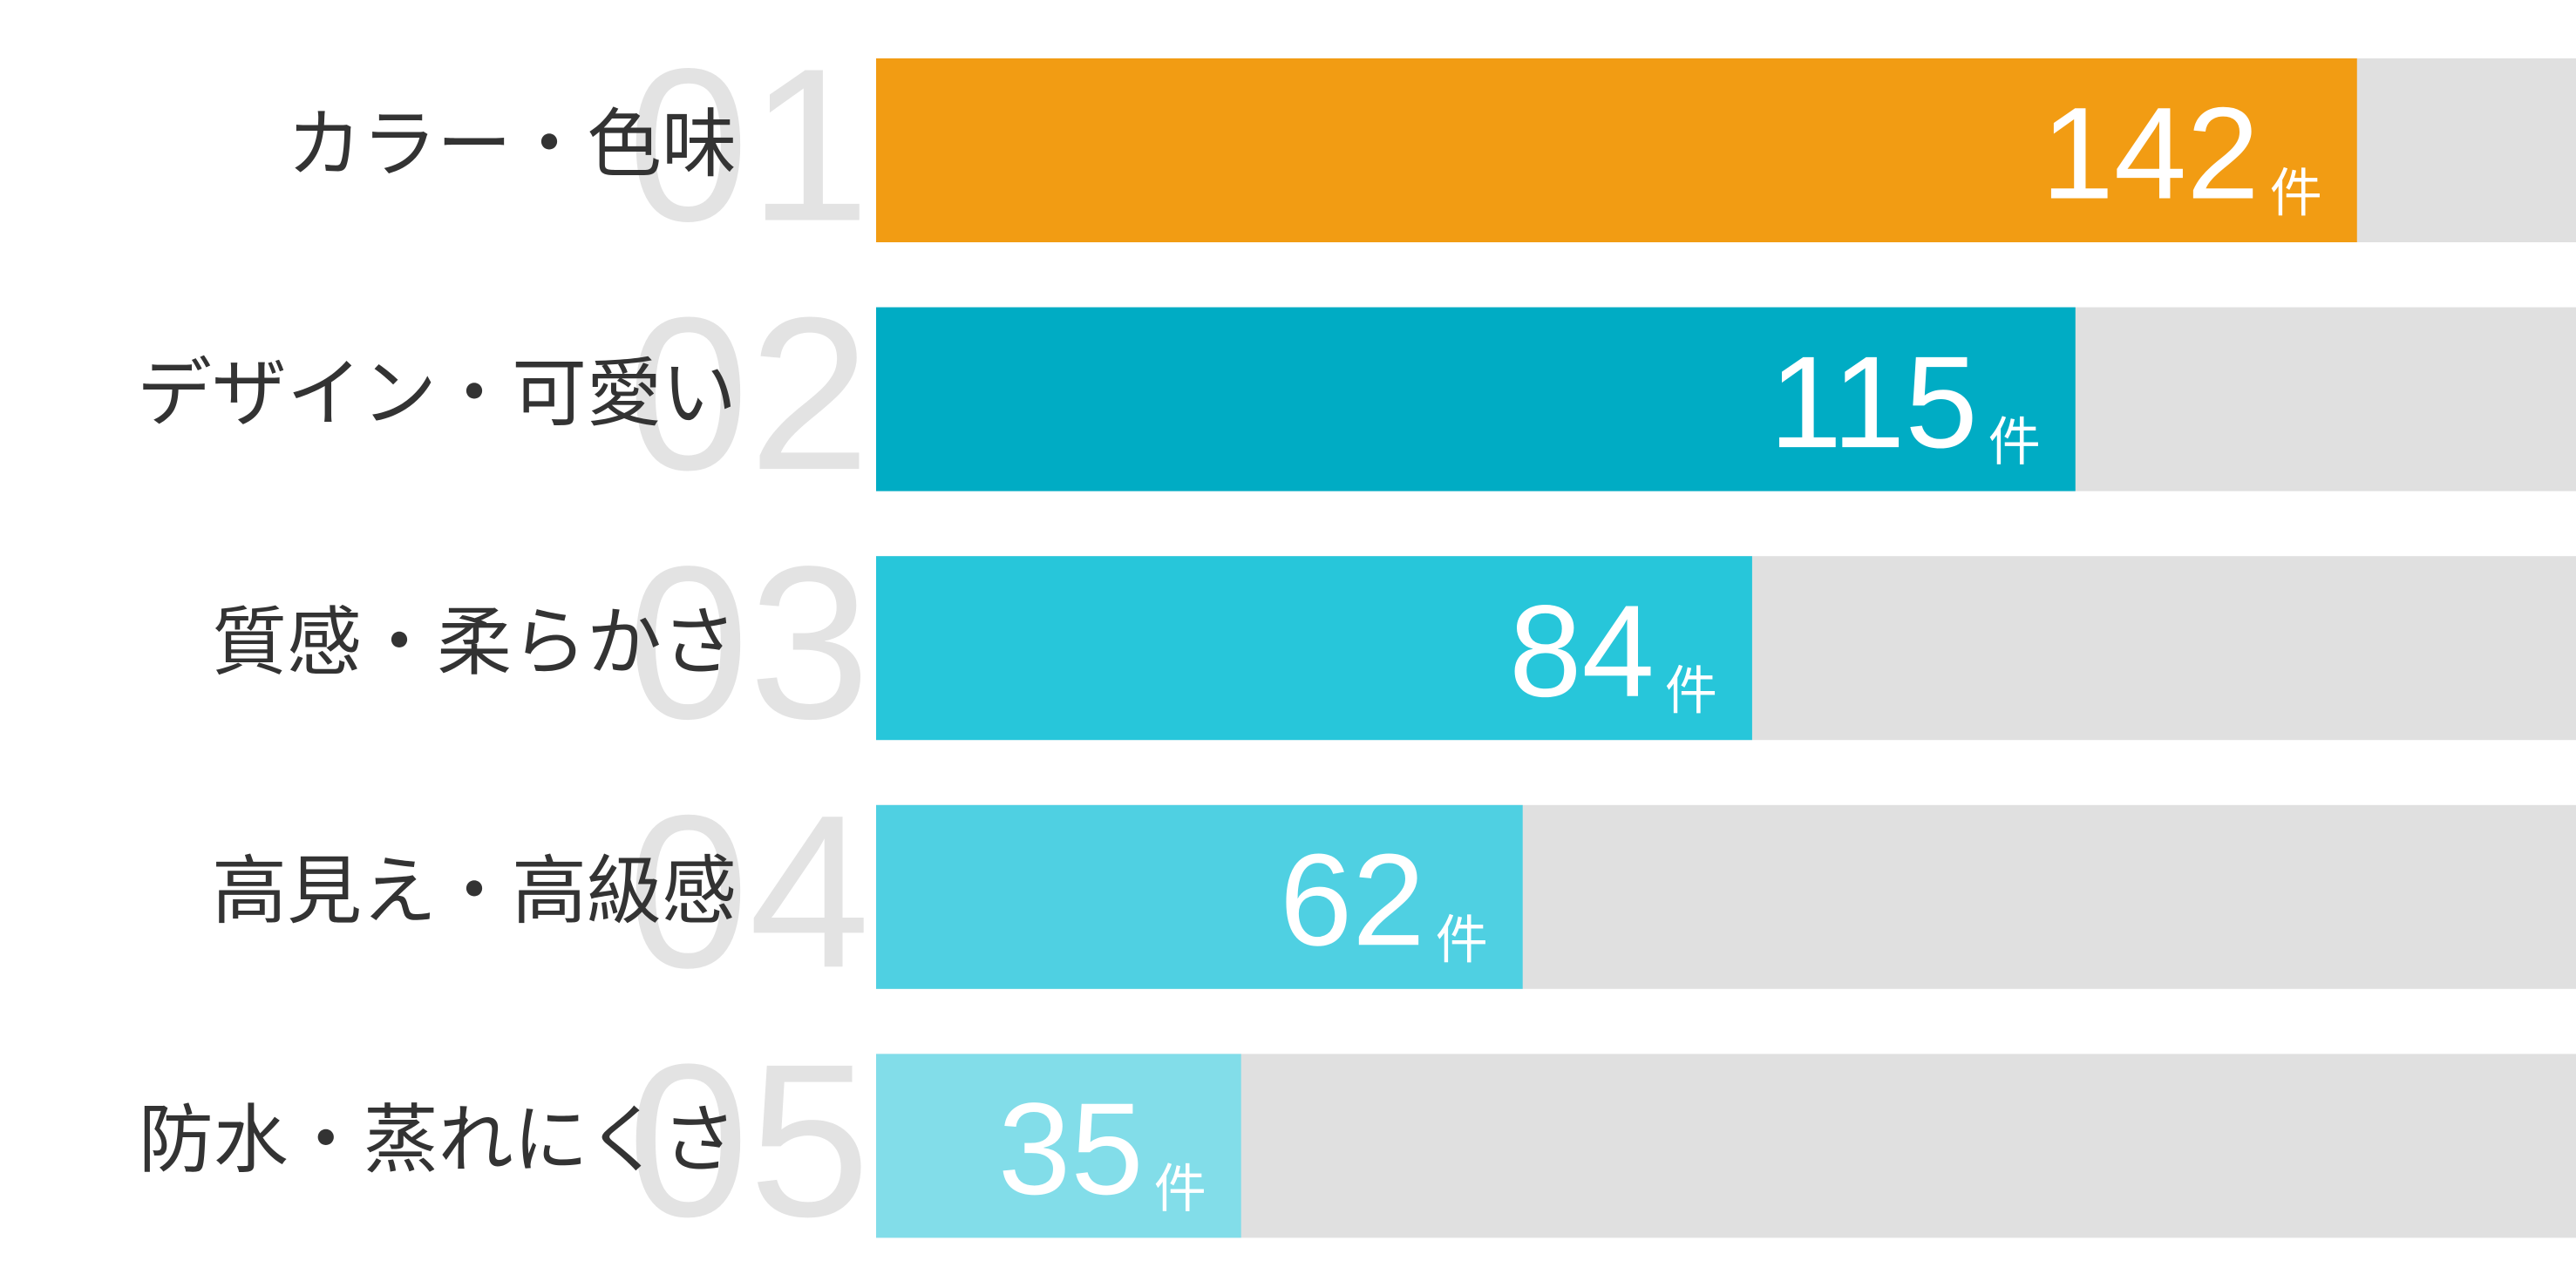 This screenshot has height=1281, width=2576. What do you see at coordinates (474, 891) in the screenshot?
I see `category-label: 高見え・高級感` at bounding box center [474, 891].